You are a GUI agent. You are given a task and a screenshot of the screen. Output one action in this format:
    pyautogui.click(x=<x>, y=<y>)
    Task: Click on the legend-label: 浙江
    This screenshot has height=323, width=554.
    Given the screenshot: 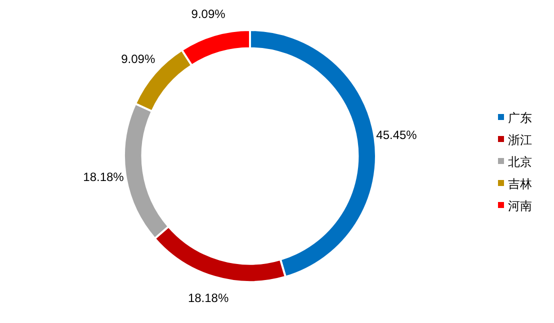 What is the action you would take?
    pyautogui.click(x=520, y=140)
    